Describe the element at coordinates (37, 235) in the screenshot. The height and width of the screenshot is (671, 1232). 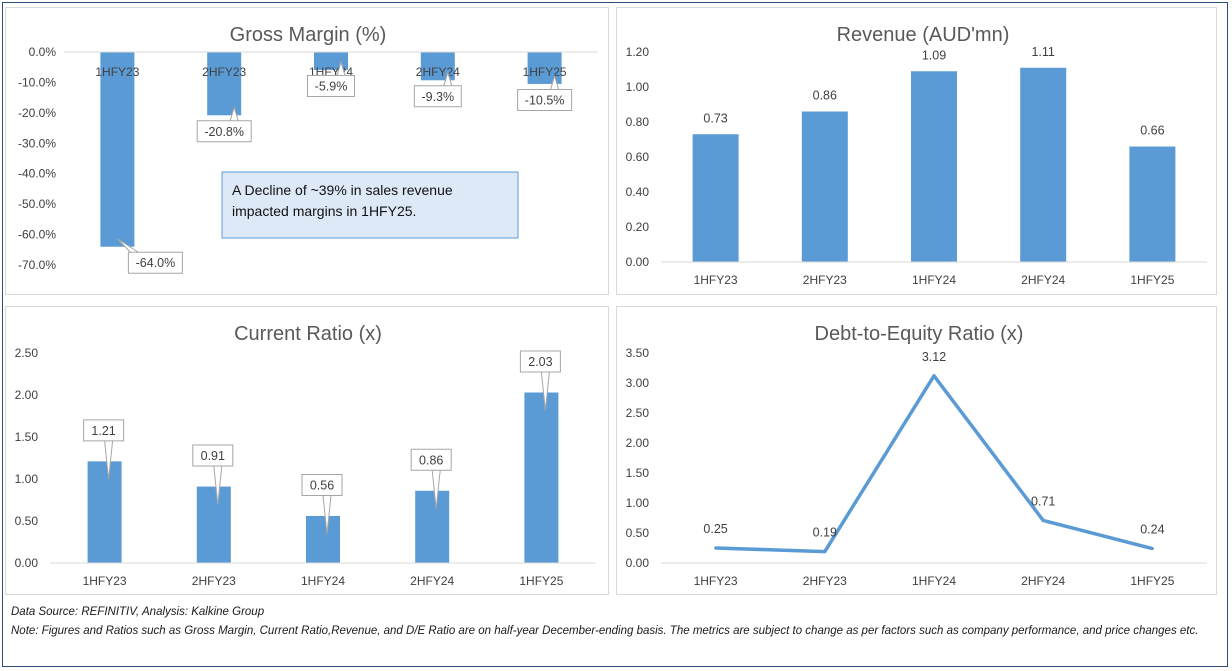
I see `y-tick-label: -60.0%` at that location.